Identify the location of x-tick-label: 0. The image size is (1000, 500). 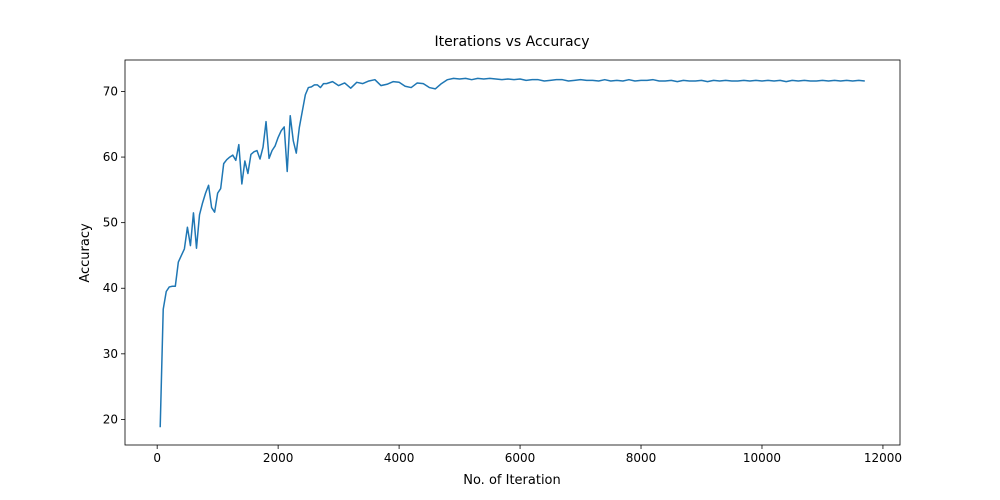
(157, 458).